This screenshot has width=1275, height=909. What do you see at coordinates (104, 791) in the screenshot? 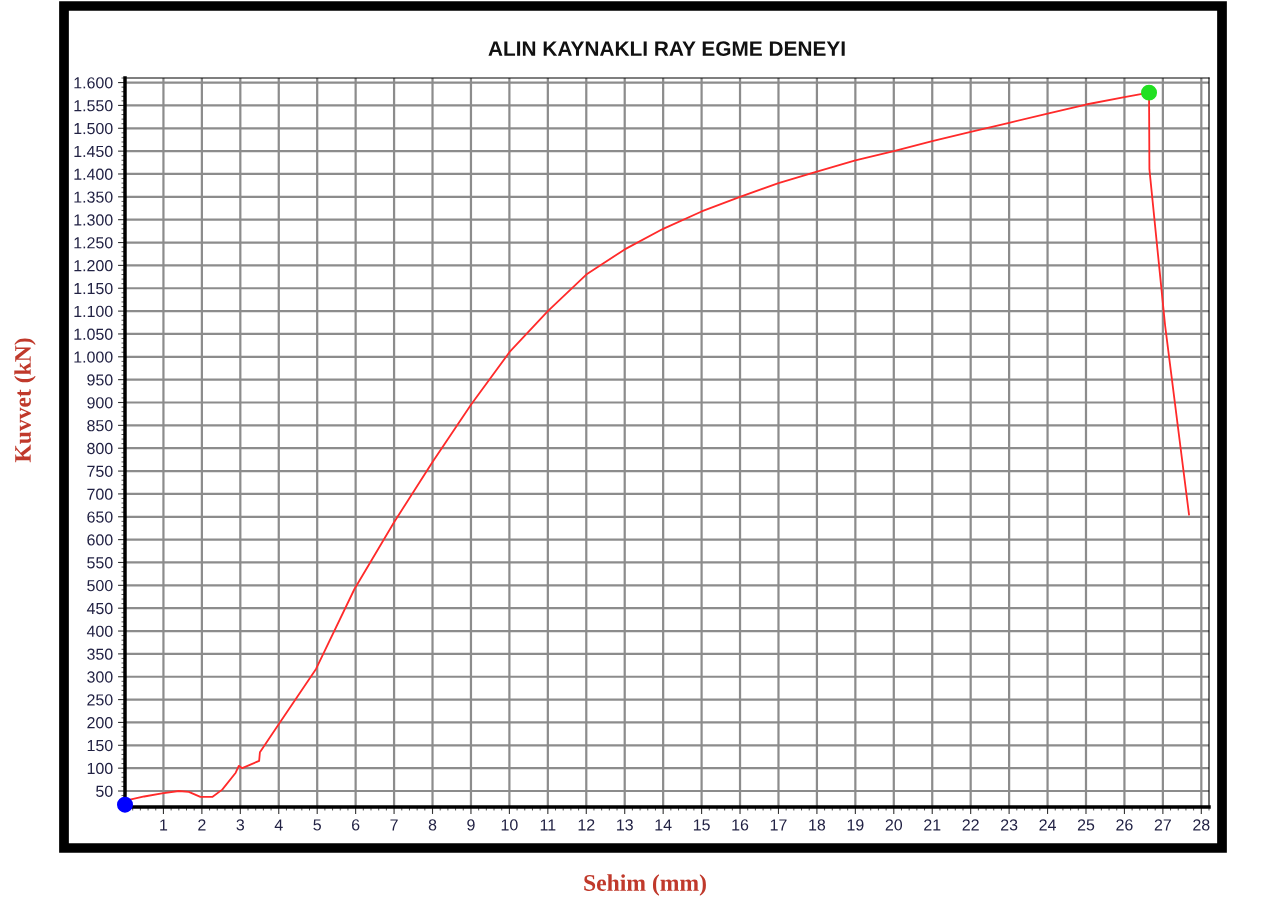
I see `y-tick-label: 50` at bounding box center [104, 791].